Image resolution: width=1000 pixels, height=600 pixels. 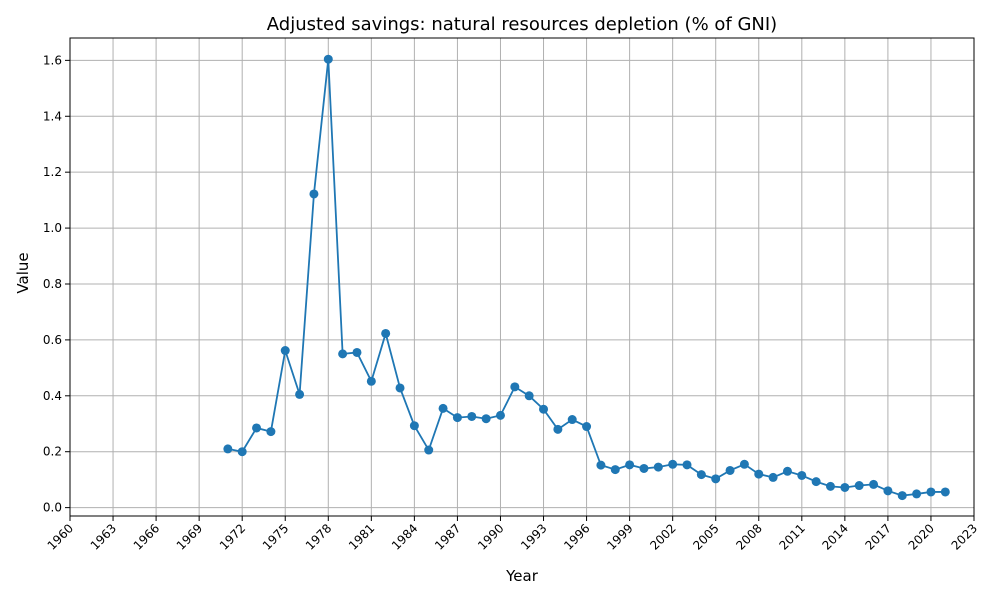 I want to click on x-tick-label: 1987, so click(x=447, y=536).